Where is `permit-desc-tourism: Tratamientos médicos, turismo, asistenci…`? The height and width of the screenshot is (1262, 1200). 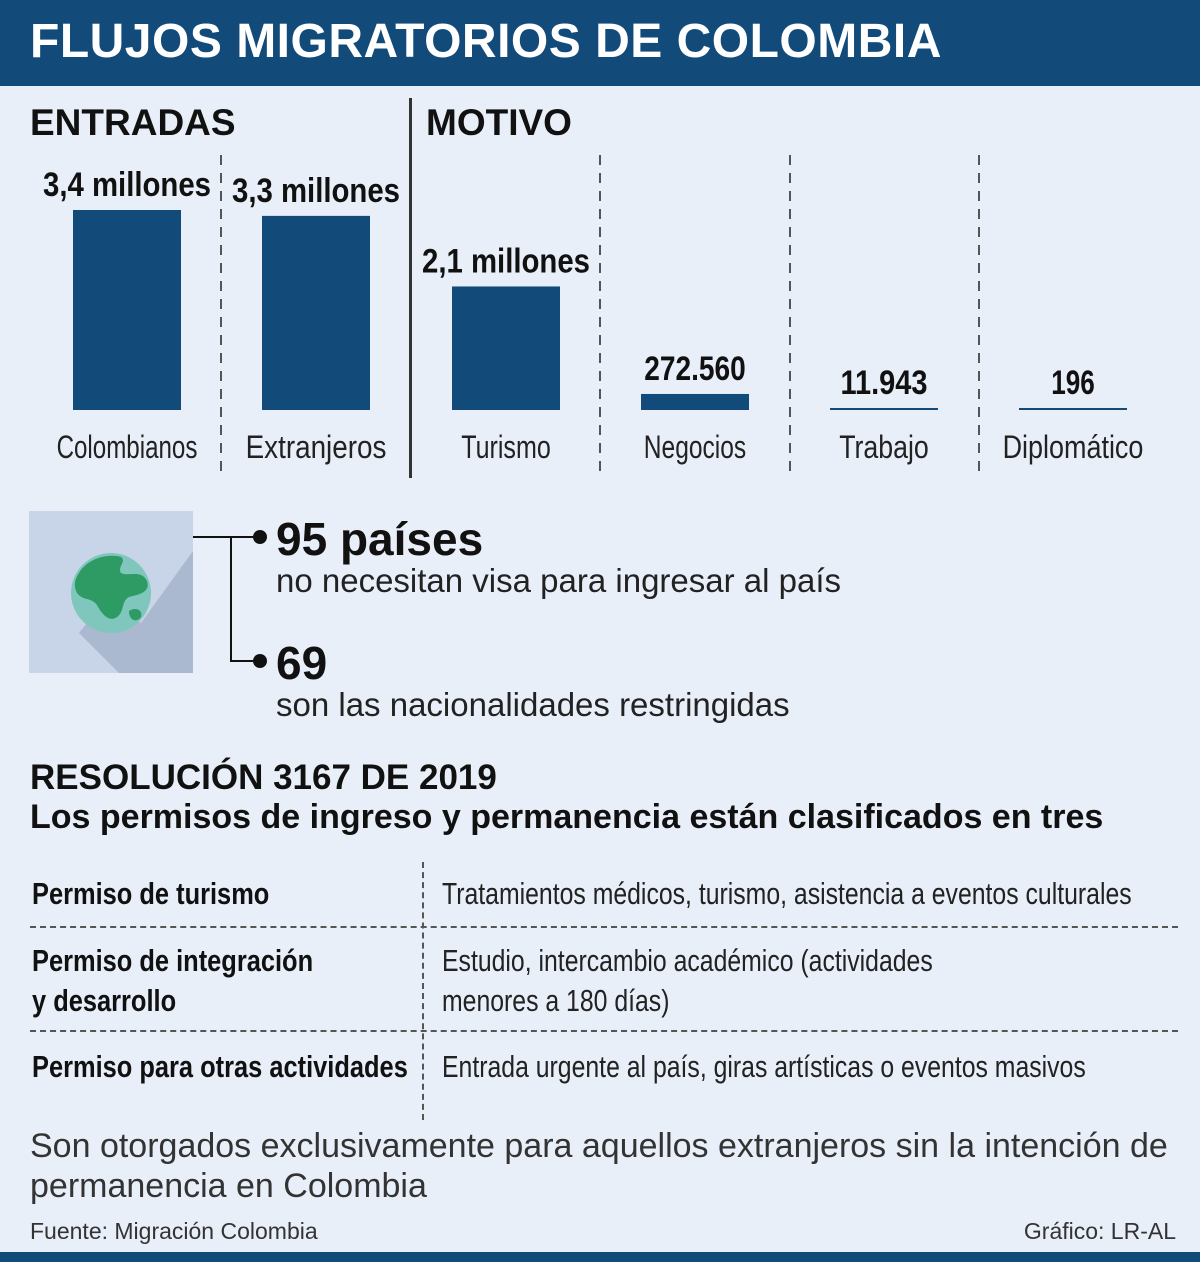
permit-desc-tourism: Tratamientos médicos, turismo, asistenci… is located at coordinates (787, 893).